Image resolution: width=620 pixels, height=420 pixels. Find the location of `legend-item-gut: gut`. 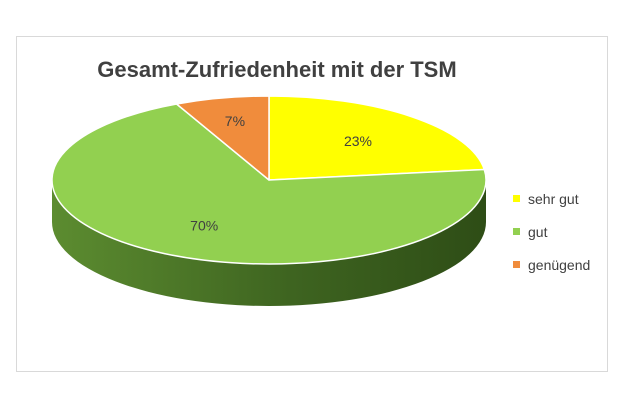

legend-item-gut: gut is located at coordinates (551, 231).